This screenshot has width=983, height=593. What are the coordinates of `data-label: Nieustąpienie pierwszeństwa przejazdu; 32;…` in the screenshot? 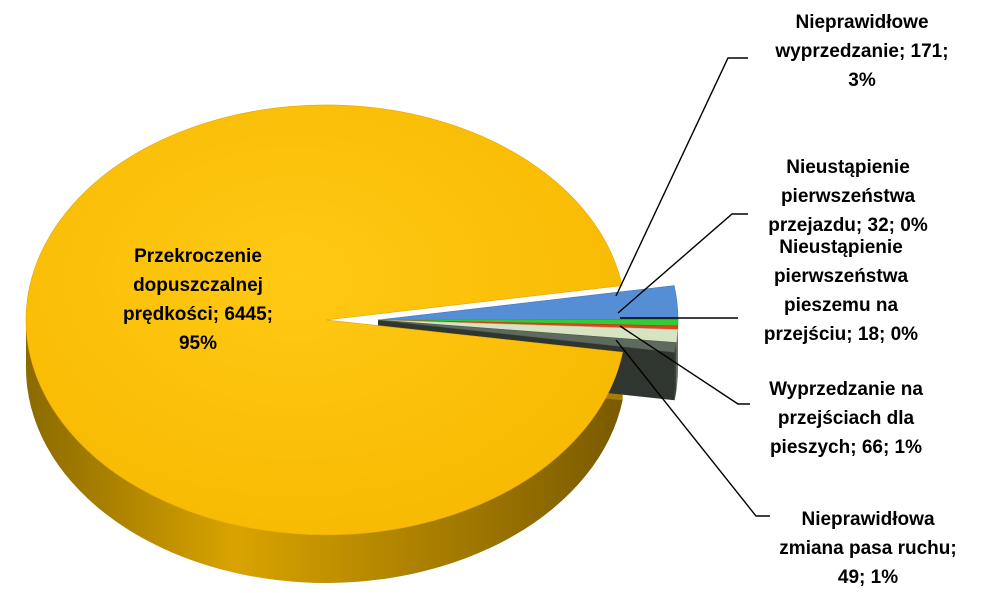 It's located at (848, 196).